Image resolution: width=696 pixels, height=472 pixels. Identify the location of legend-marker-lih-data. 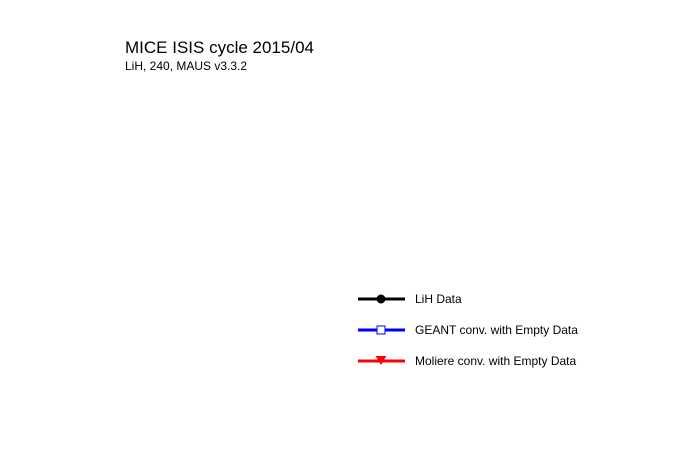
(381, 299).